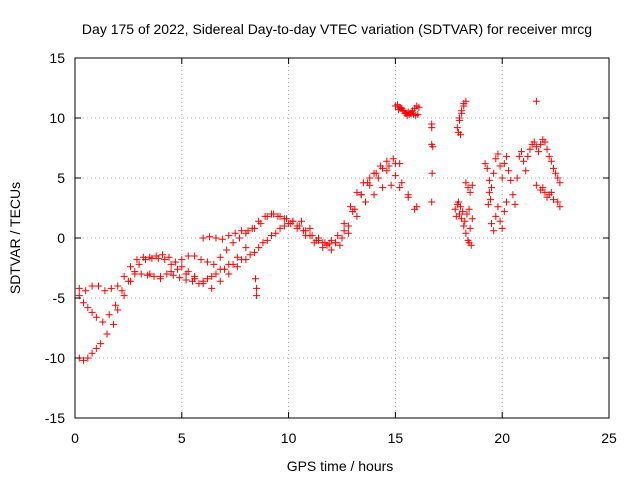 This screenshot has width=640, height=480. Describe the element at coordinates (182, 438) in the screenshot. I see `x-tick-label: 5` at that location.